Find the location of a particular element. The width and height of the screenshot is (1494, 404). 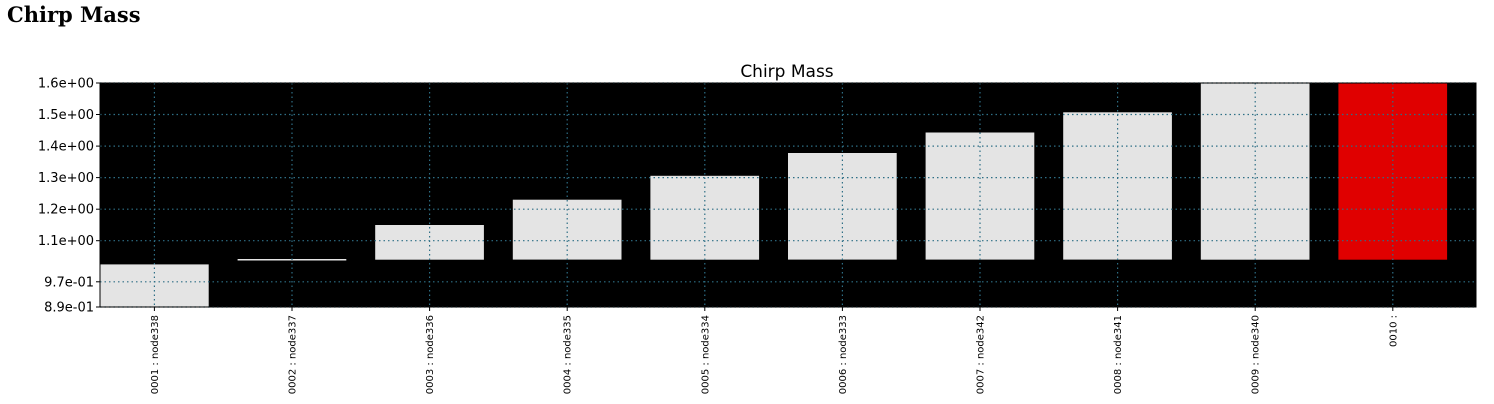

y-tick-label-1: 8.9e-01 is located at coordinates (69, 308).